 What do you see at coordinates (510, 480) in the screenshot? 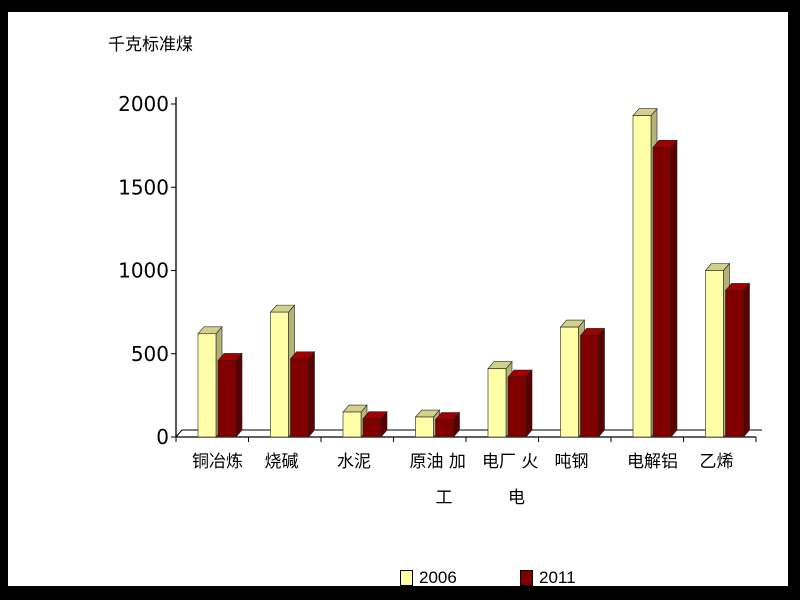
I see `x-tick-label-4: 电厂 火电` at bounding box center [510, 480].